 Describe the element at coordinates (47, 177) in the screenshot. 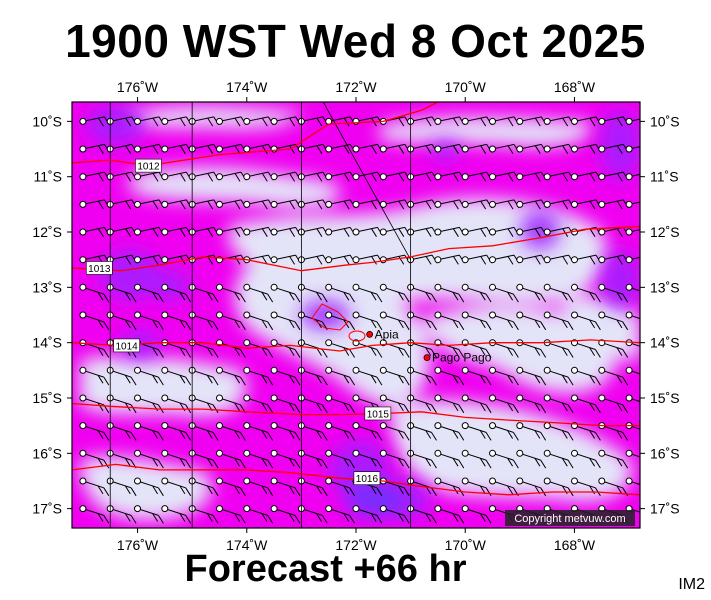

I see `lat-tick-label-left: 11˚S` at that location.